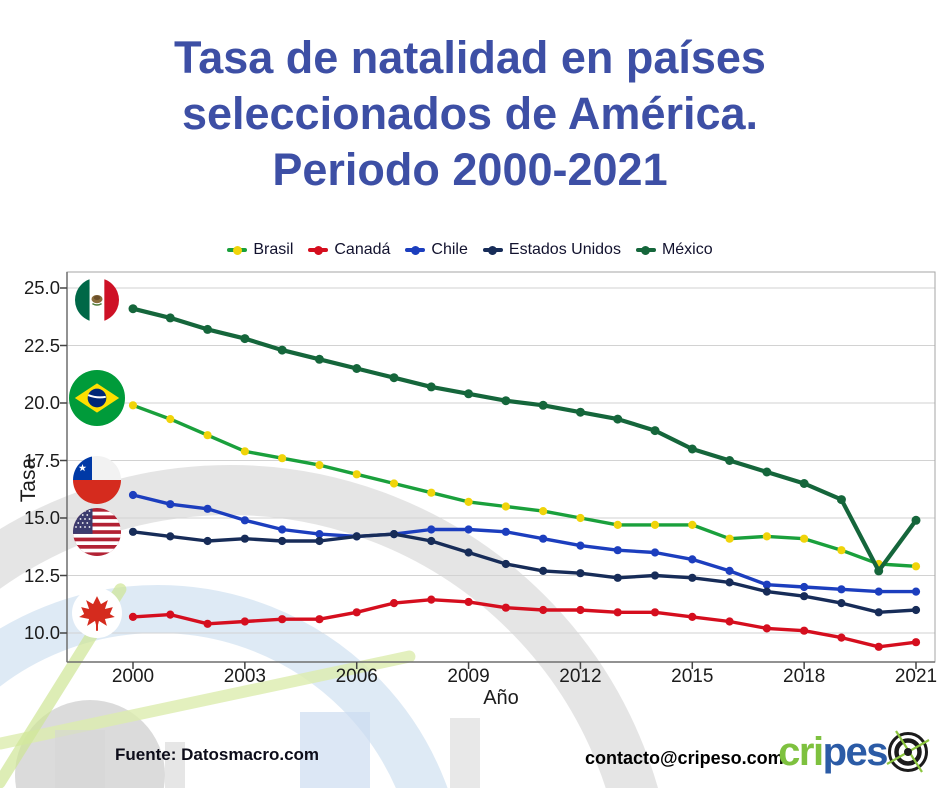 This screenshot has height=788, width=940. Describe the element at coordinates (801, 752) in the screenshot. I see `logo-text-green: cri` at that location.